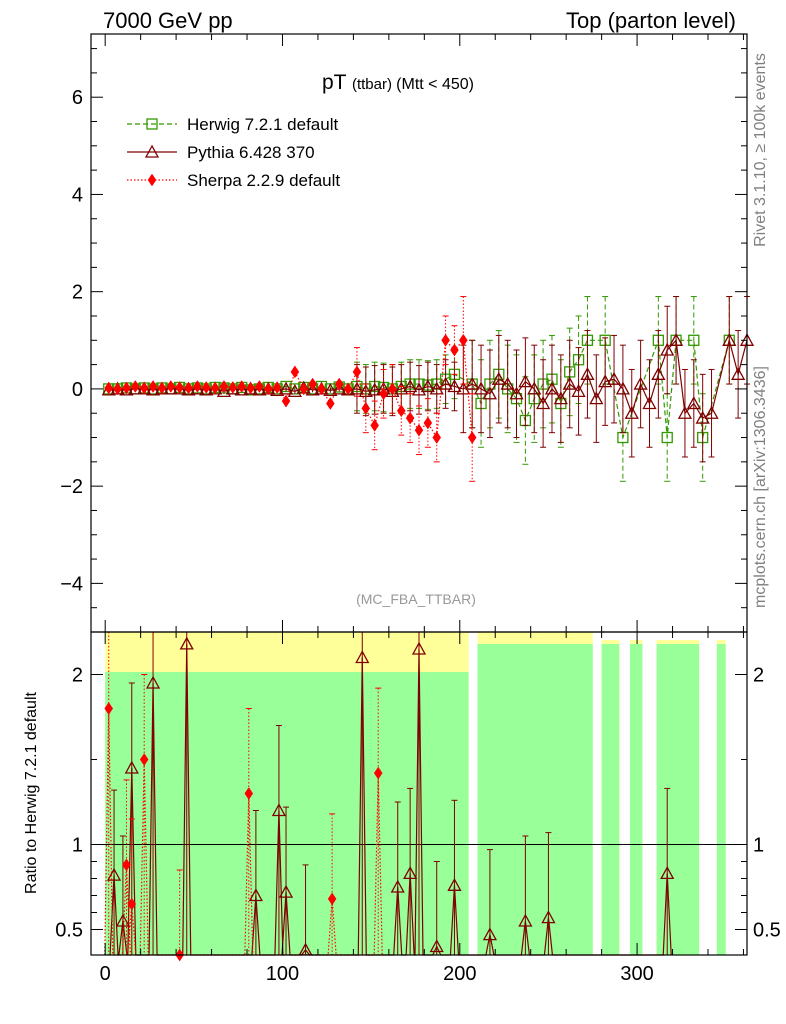  I want to click on rivet-label: Rivet 3.1.10, ≥ 100k events, so click(760, 150).